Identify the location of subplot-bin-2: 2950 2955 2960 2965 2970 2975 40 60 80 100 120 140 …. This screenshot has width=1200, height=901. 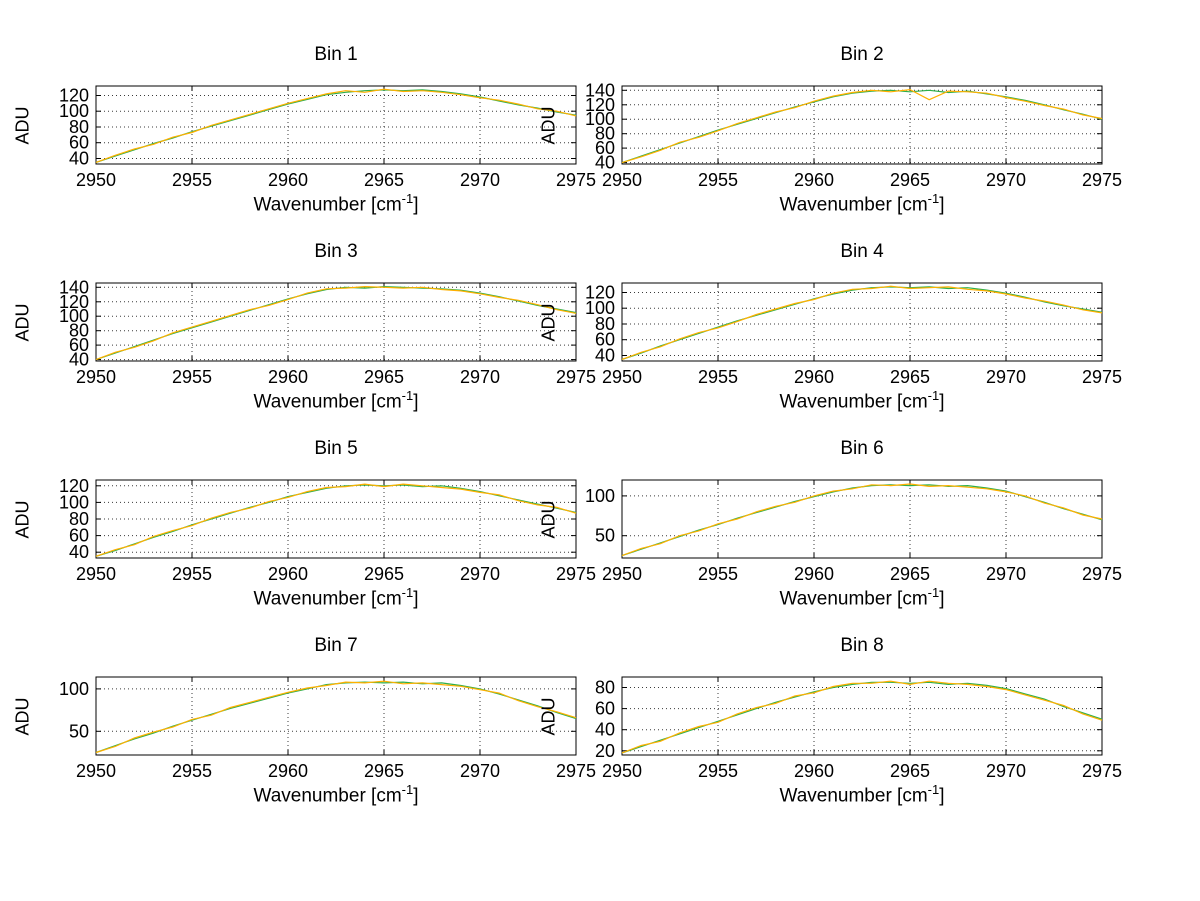
(827, 138).